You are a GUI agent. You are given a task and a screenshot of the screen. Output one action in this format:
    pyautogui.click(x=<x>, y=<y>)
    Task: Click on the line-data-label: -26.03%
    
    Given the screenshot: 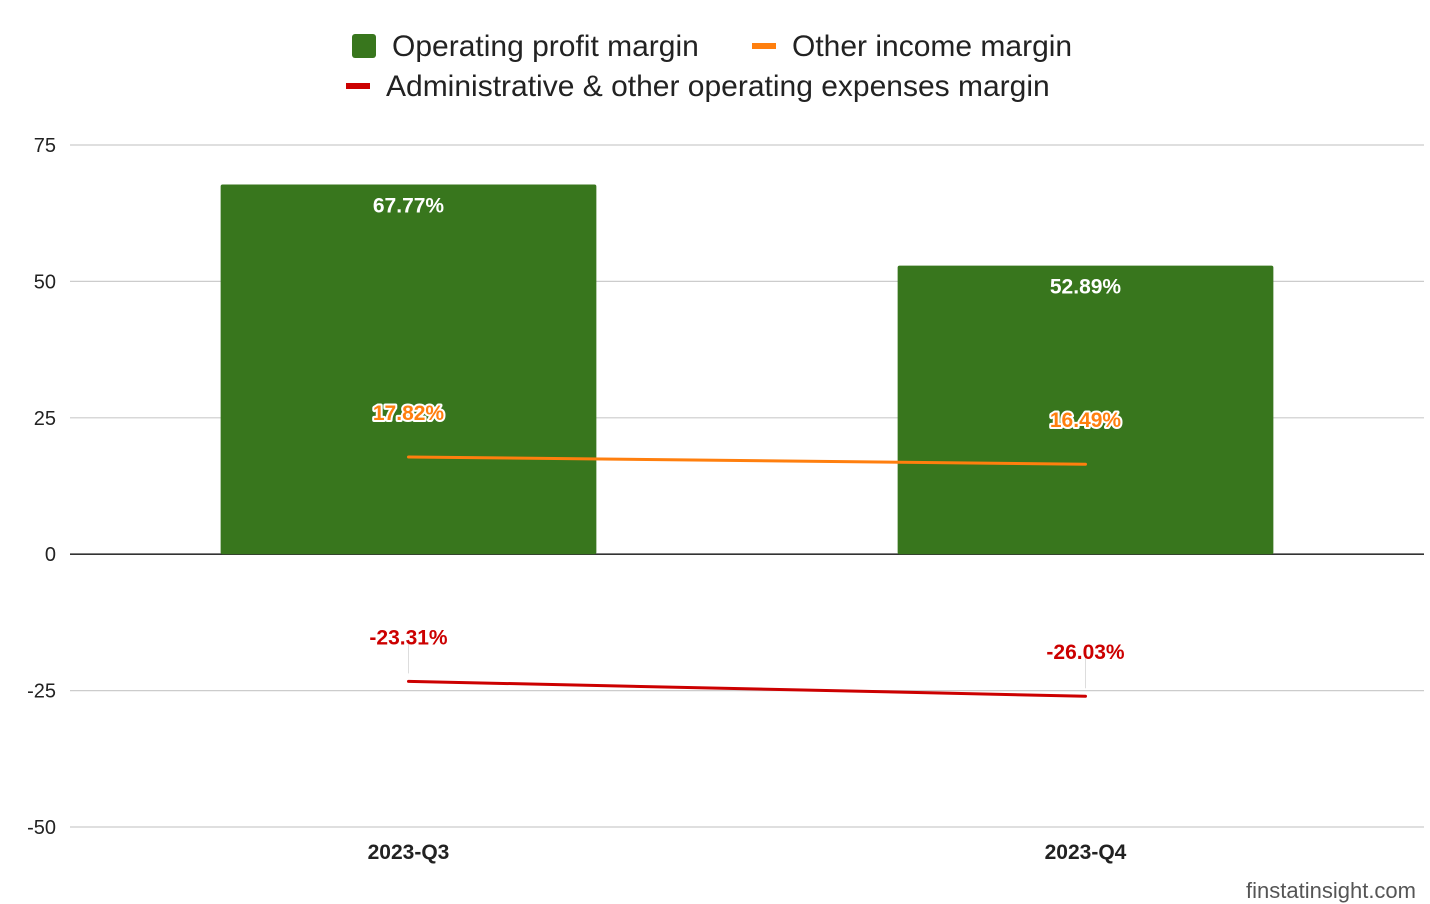 What is the action you would take?
    pyautogui.click(x=1085, y=652)
    